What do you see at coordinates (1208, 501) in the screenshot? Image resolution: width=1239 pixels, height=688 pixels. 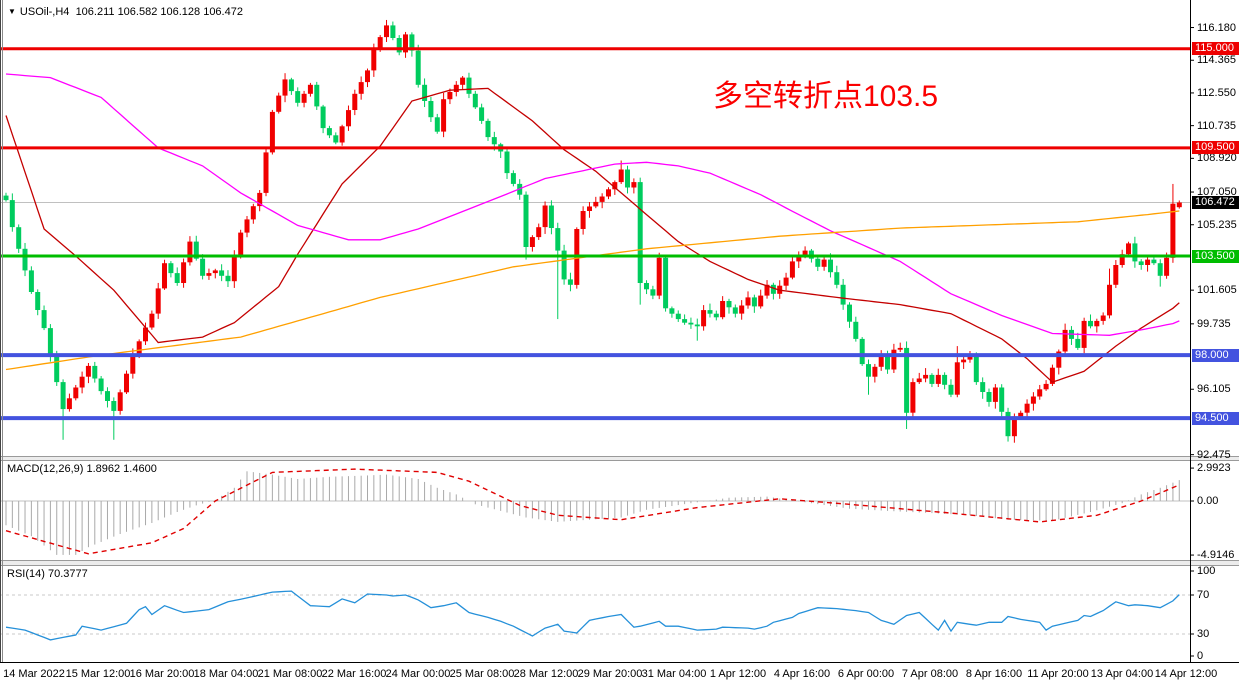 I see `macd-tick-label: 0.00` at bounding box center [1208, 501].